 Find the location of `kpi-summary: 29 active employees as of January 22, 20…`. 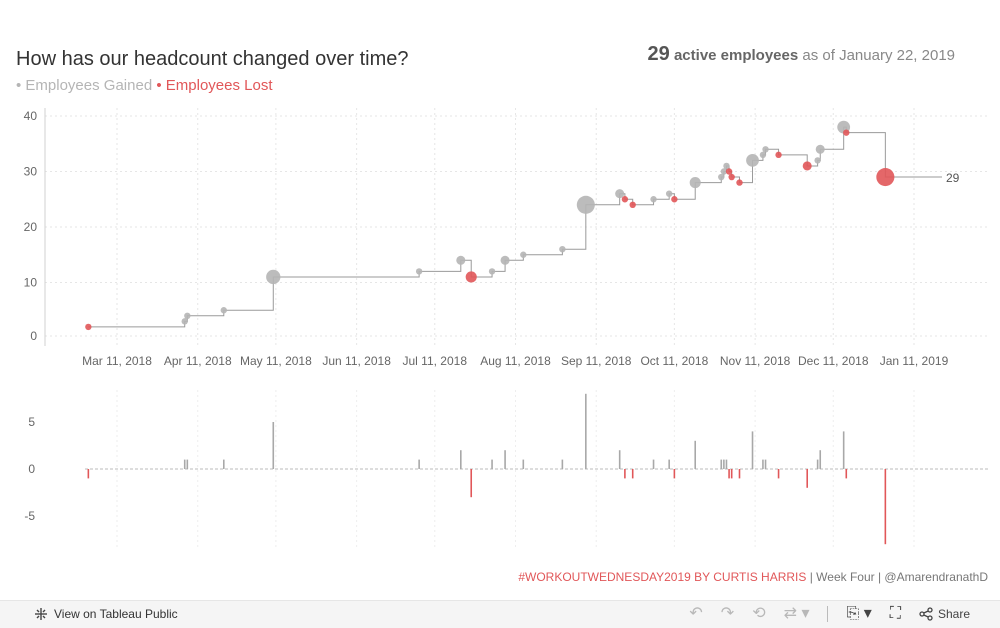

kpi-summary: 29 active employees as of January 22, 20… is located at coordinates (801, 54).